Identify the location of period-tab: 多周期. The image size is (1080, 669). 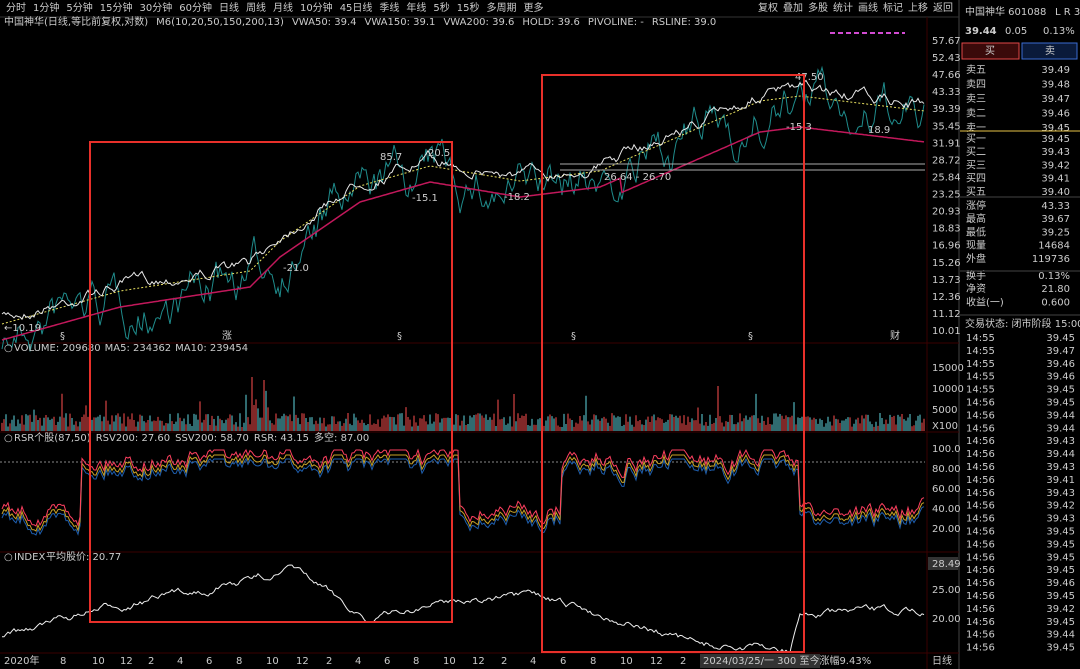
(502, 7).